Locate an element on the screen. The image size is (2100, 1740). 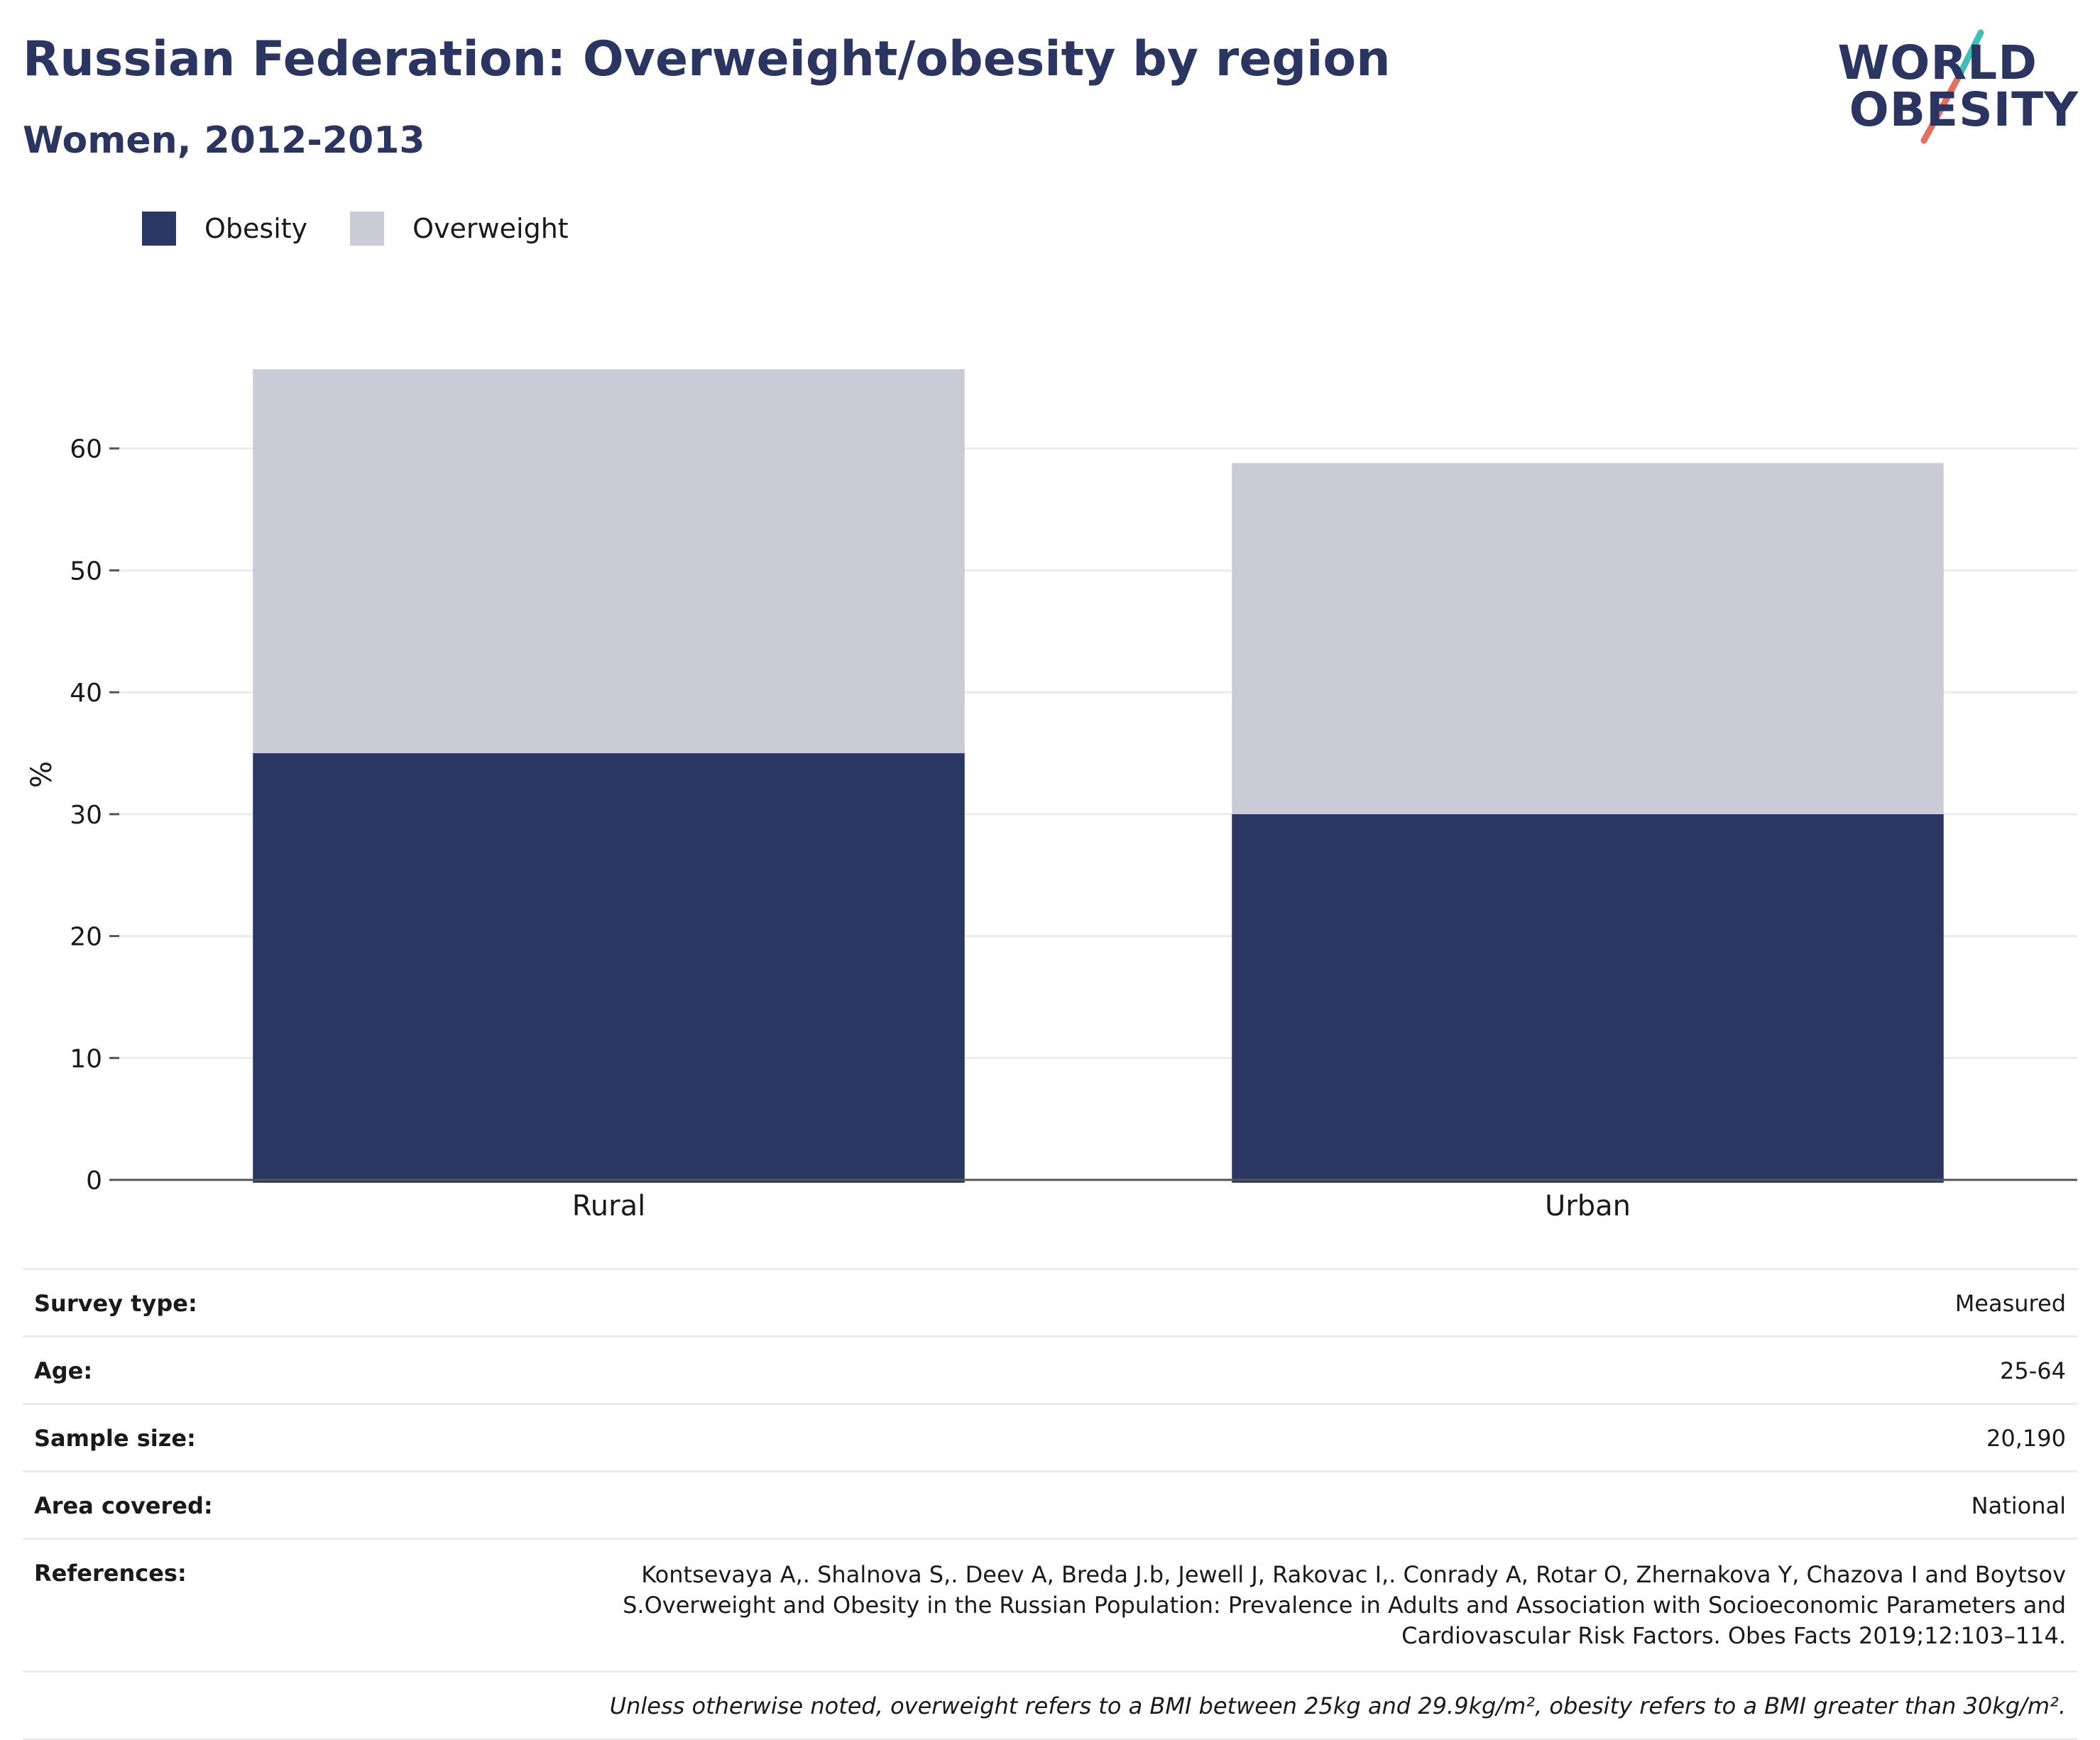
y-tick-label: 50 is located at coordinates (86, 571).